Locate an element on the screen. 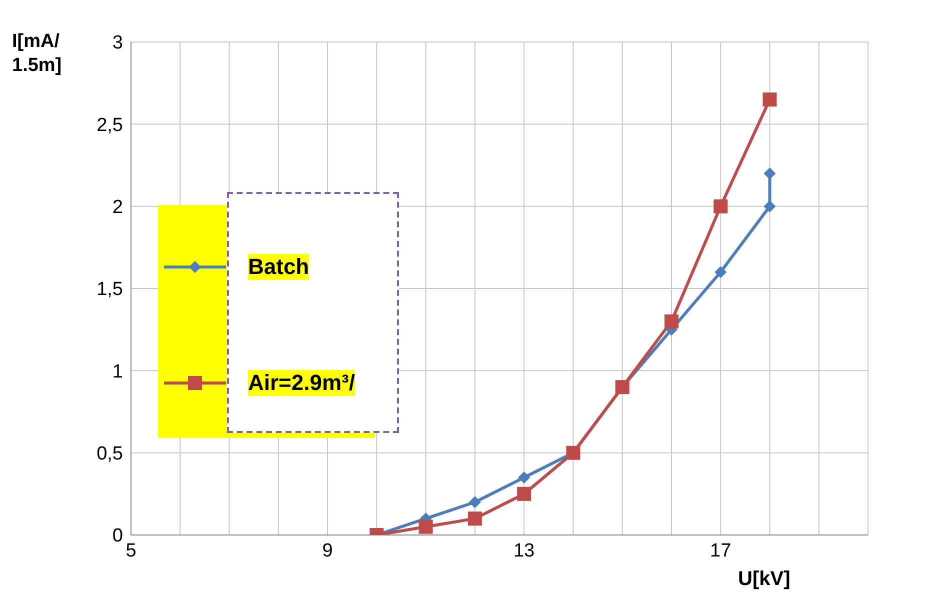 This screenshot has height=601, width=934. x-tick-label: 5 is located at coordinates (131, 551).